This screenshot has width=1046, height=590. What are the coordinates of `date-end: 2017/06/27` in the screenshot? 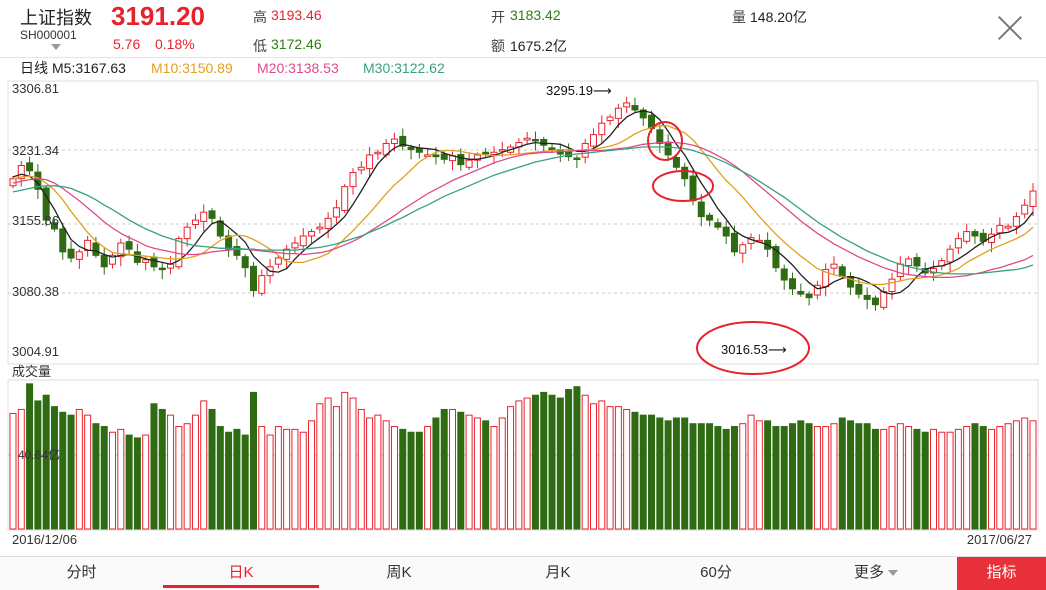 It's located at (999, 539).